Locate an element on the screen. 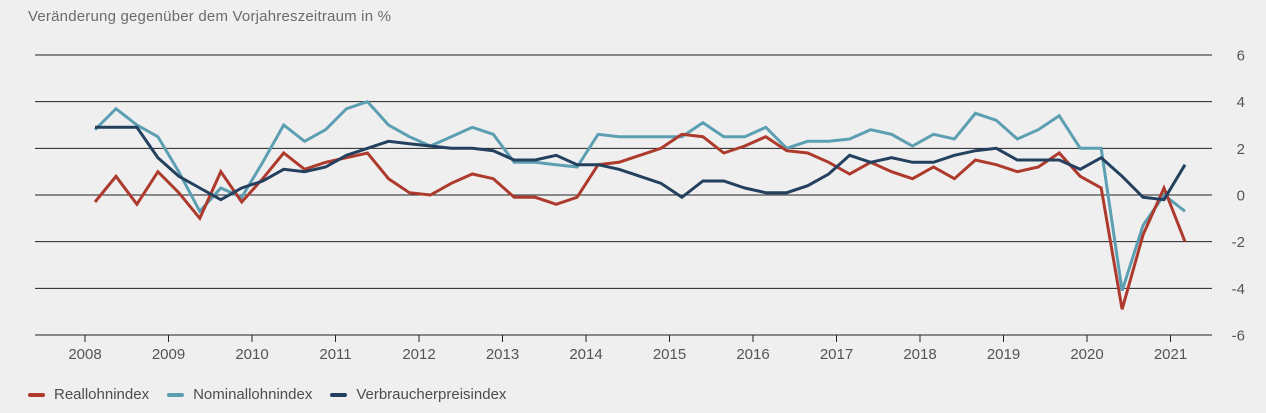 The image size is (1266, 413). legend-item-verbraucherpreisindex: Verbraucherpreisindex is located at coordinates (418, 394).